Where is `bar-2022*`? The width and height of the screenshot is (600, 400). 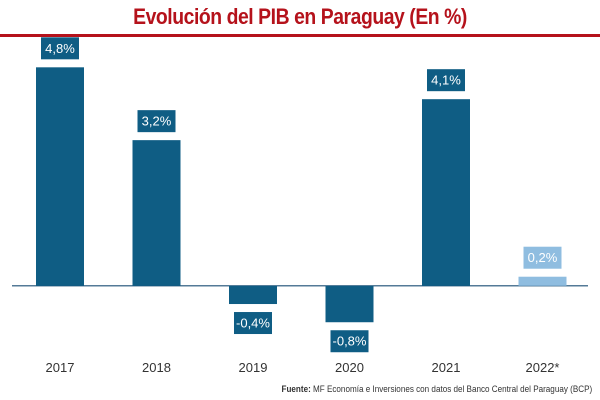 bar-2022* is located at coordinates (542, 281).